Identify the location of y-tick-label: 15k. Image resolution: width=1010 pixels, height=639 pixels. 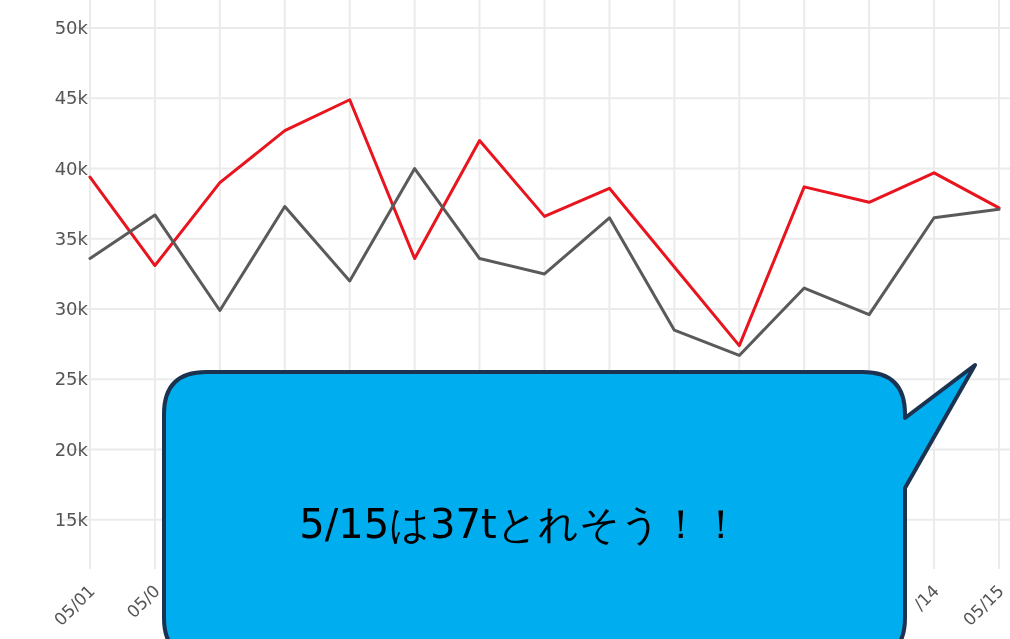
(71, 519).